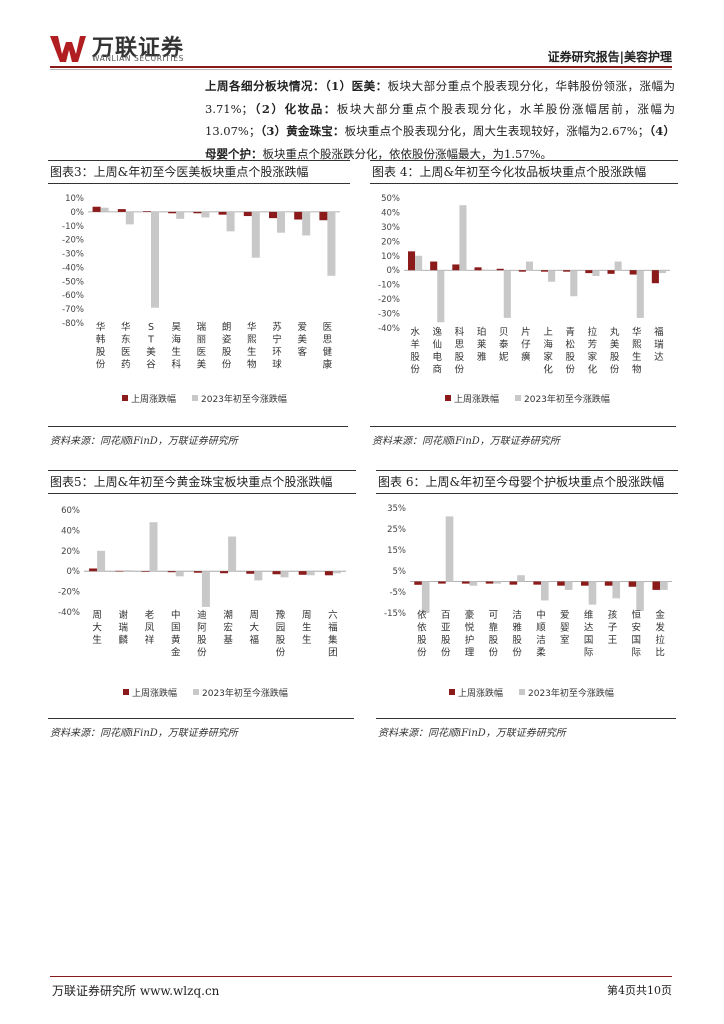  I want to click on y-tick-label: 60%, so click(70, 511).